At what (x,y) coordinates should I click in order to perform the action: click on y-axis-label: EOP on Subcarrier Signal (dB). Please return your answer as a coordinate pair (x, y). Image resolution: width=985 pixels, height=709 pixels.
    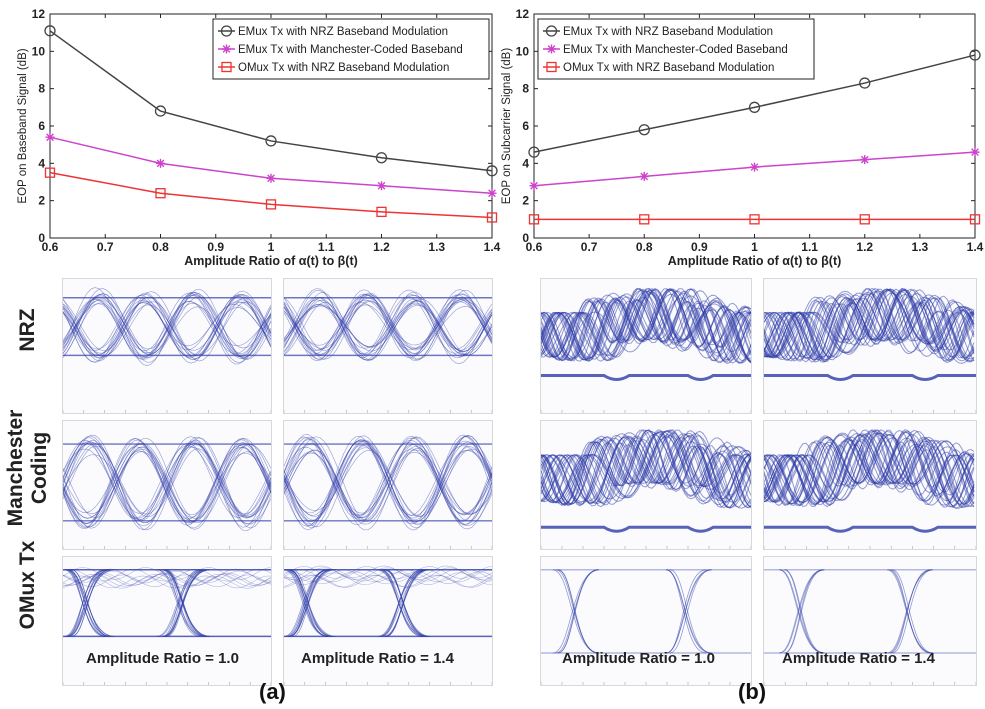
    Looking at the image, I should click on (507, 126).